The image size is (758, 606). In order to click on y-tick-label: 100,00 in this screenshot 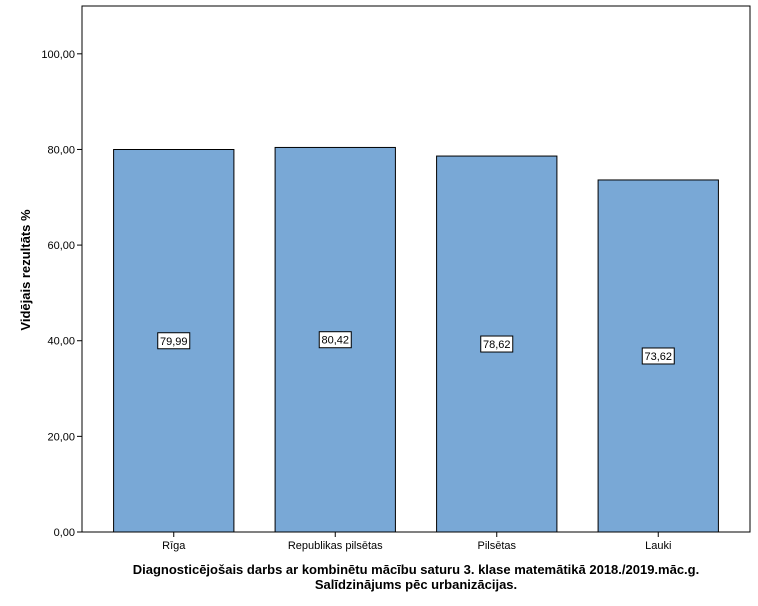, I will do `click(58, 55)`.